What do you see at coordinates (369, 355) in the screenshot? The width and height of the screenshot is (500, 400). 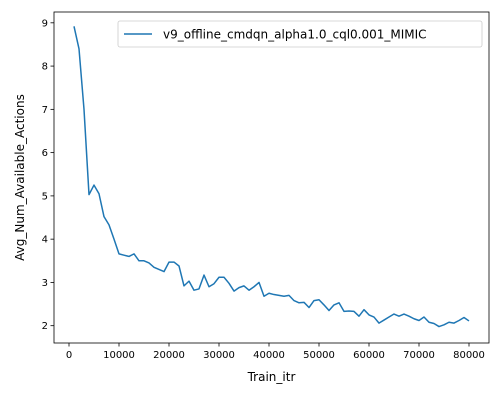 I see `x-tick-label: 60000` at bounding box center [369, 355].